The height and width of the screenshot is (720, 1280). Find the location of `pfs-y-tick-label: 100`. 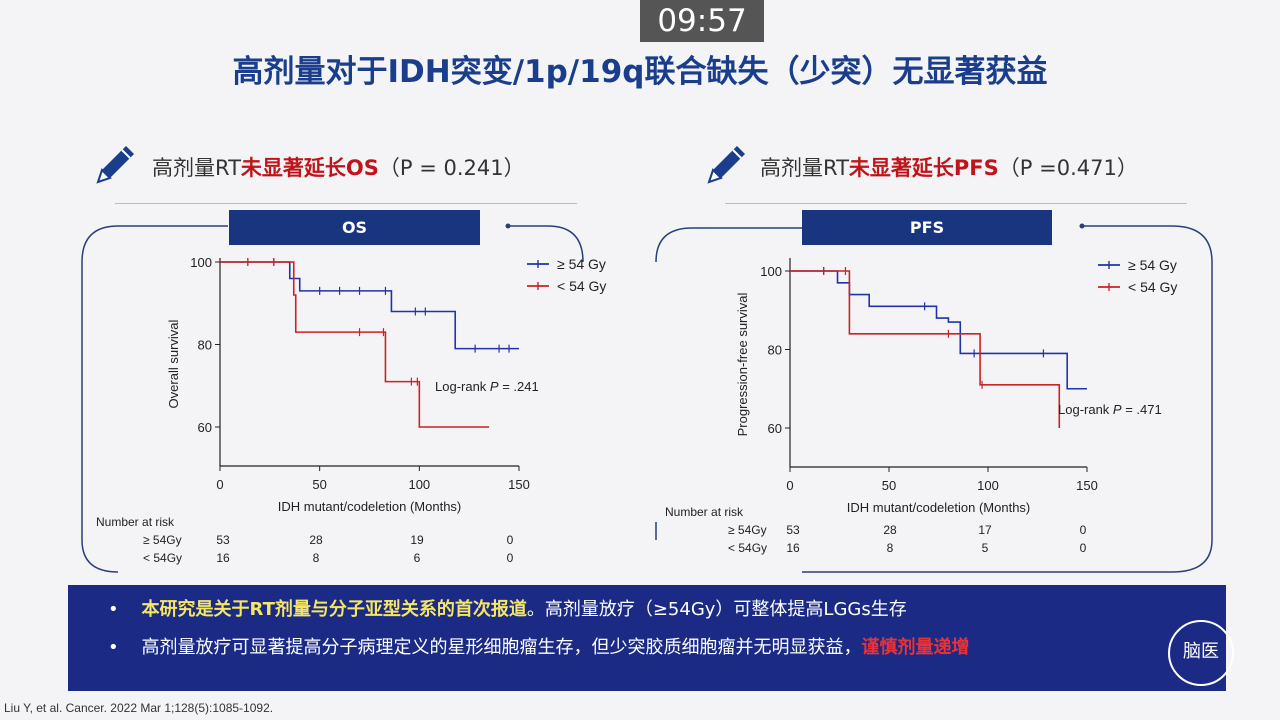

pfs-y-tick-label: 100 is located at coordinates (771, 271).